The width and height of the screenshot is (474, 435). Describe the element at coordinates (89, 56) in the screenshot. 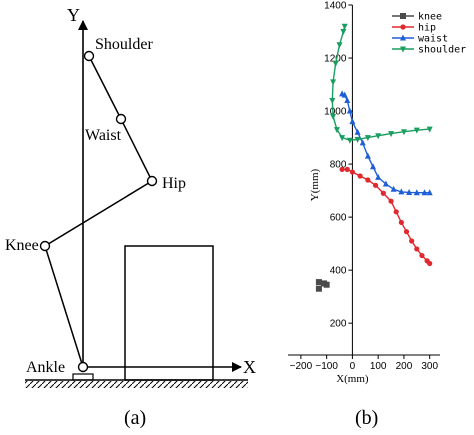

I see `shoulder-joint` at that location.